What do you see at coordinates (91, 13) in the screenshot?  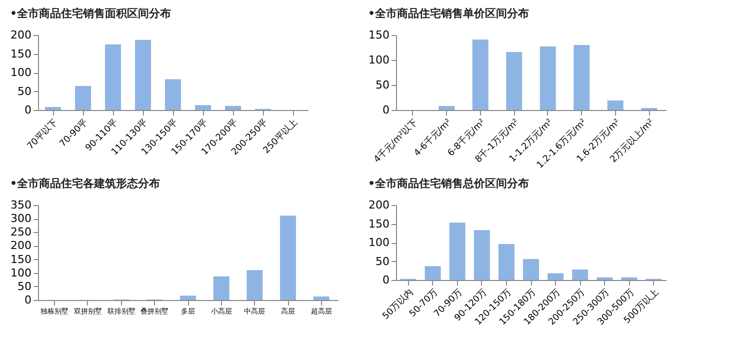 I see `chart-title: •全市商品住宅销售面积区间分布` at bounding box center [91, 13].